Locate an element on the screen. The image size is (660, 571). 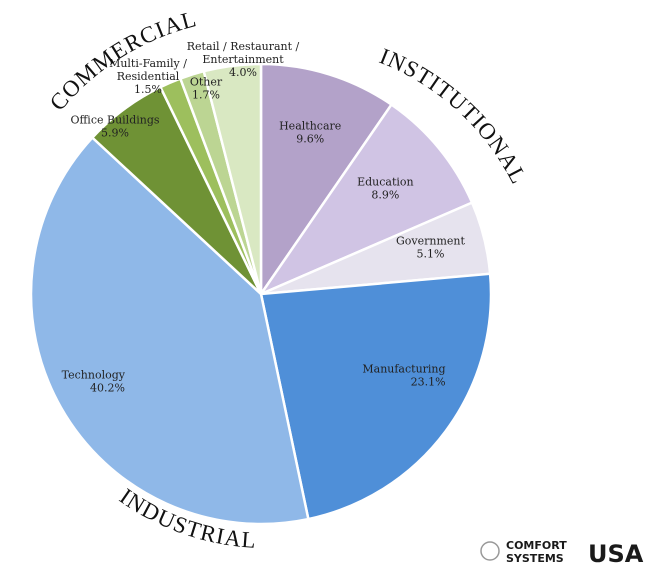
pie-slice-education is located at coordinates (365, 199).